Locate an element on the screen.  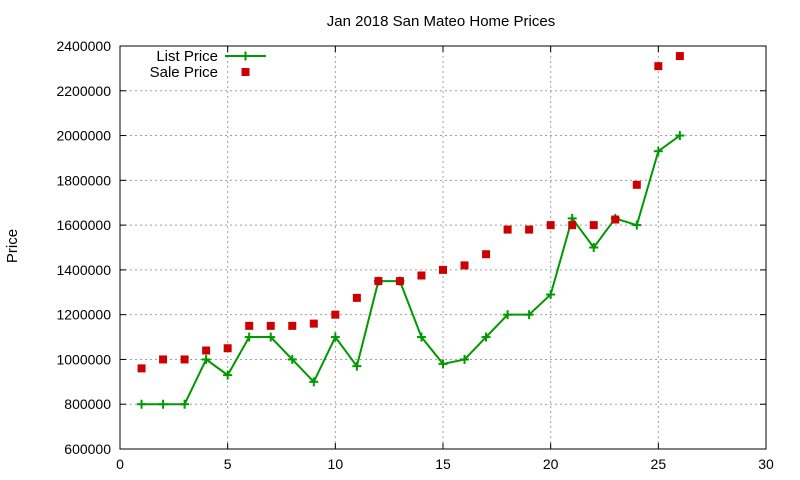
x-tick-label: 5 is located at coordinates (228, 464).